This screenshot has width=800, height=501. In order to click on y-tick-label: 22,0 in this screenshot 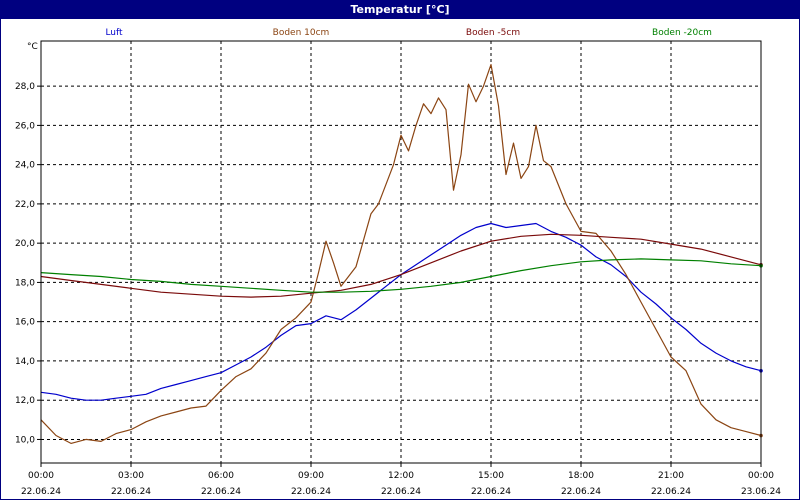, I will do `click(25, 205)`.